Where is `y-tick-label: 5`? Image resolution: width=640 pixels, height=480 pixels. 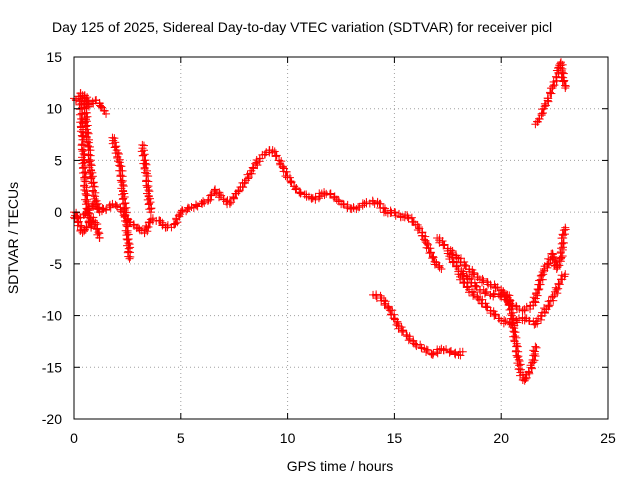
y-tick-label: 5 is located at coordinates (58, 160).